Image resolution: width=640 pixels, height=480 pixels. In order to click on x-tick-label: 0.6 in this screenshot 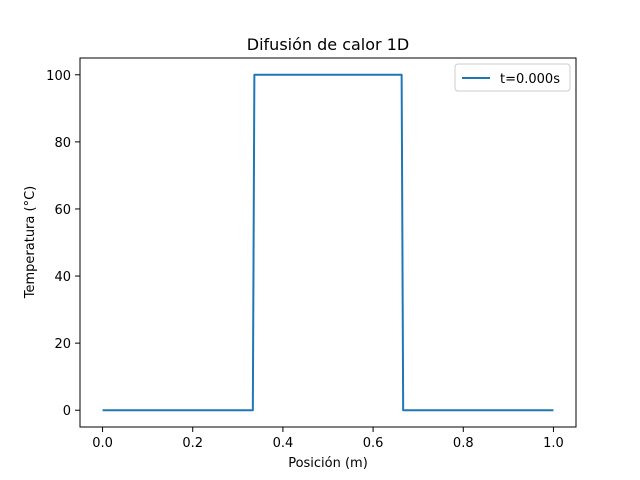, I will do `click(373, 443)`.